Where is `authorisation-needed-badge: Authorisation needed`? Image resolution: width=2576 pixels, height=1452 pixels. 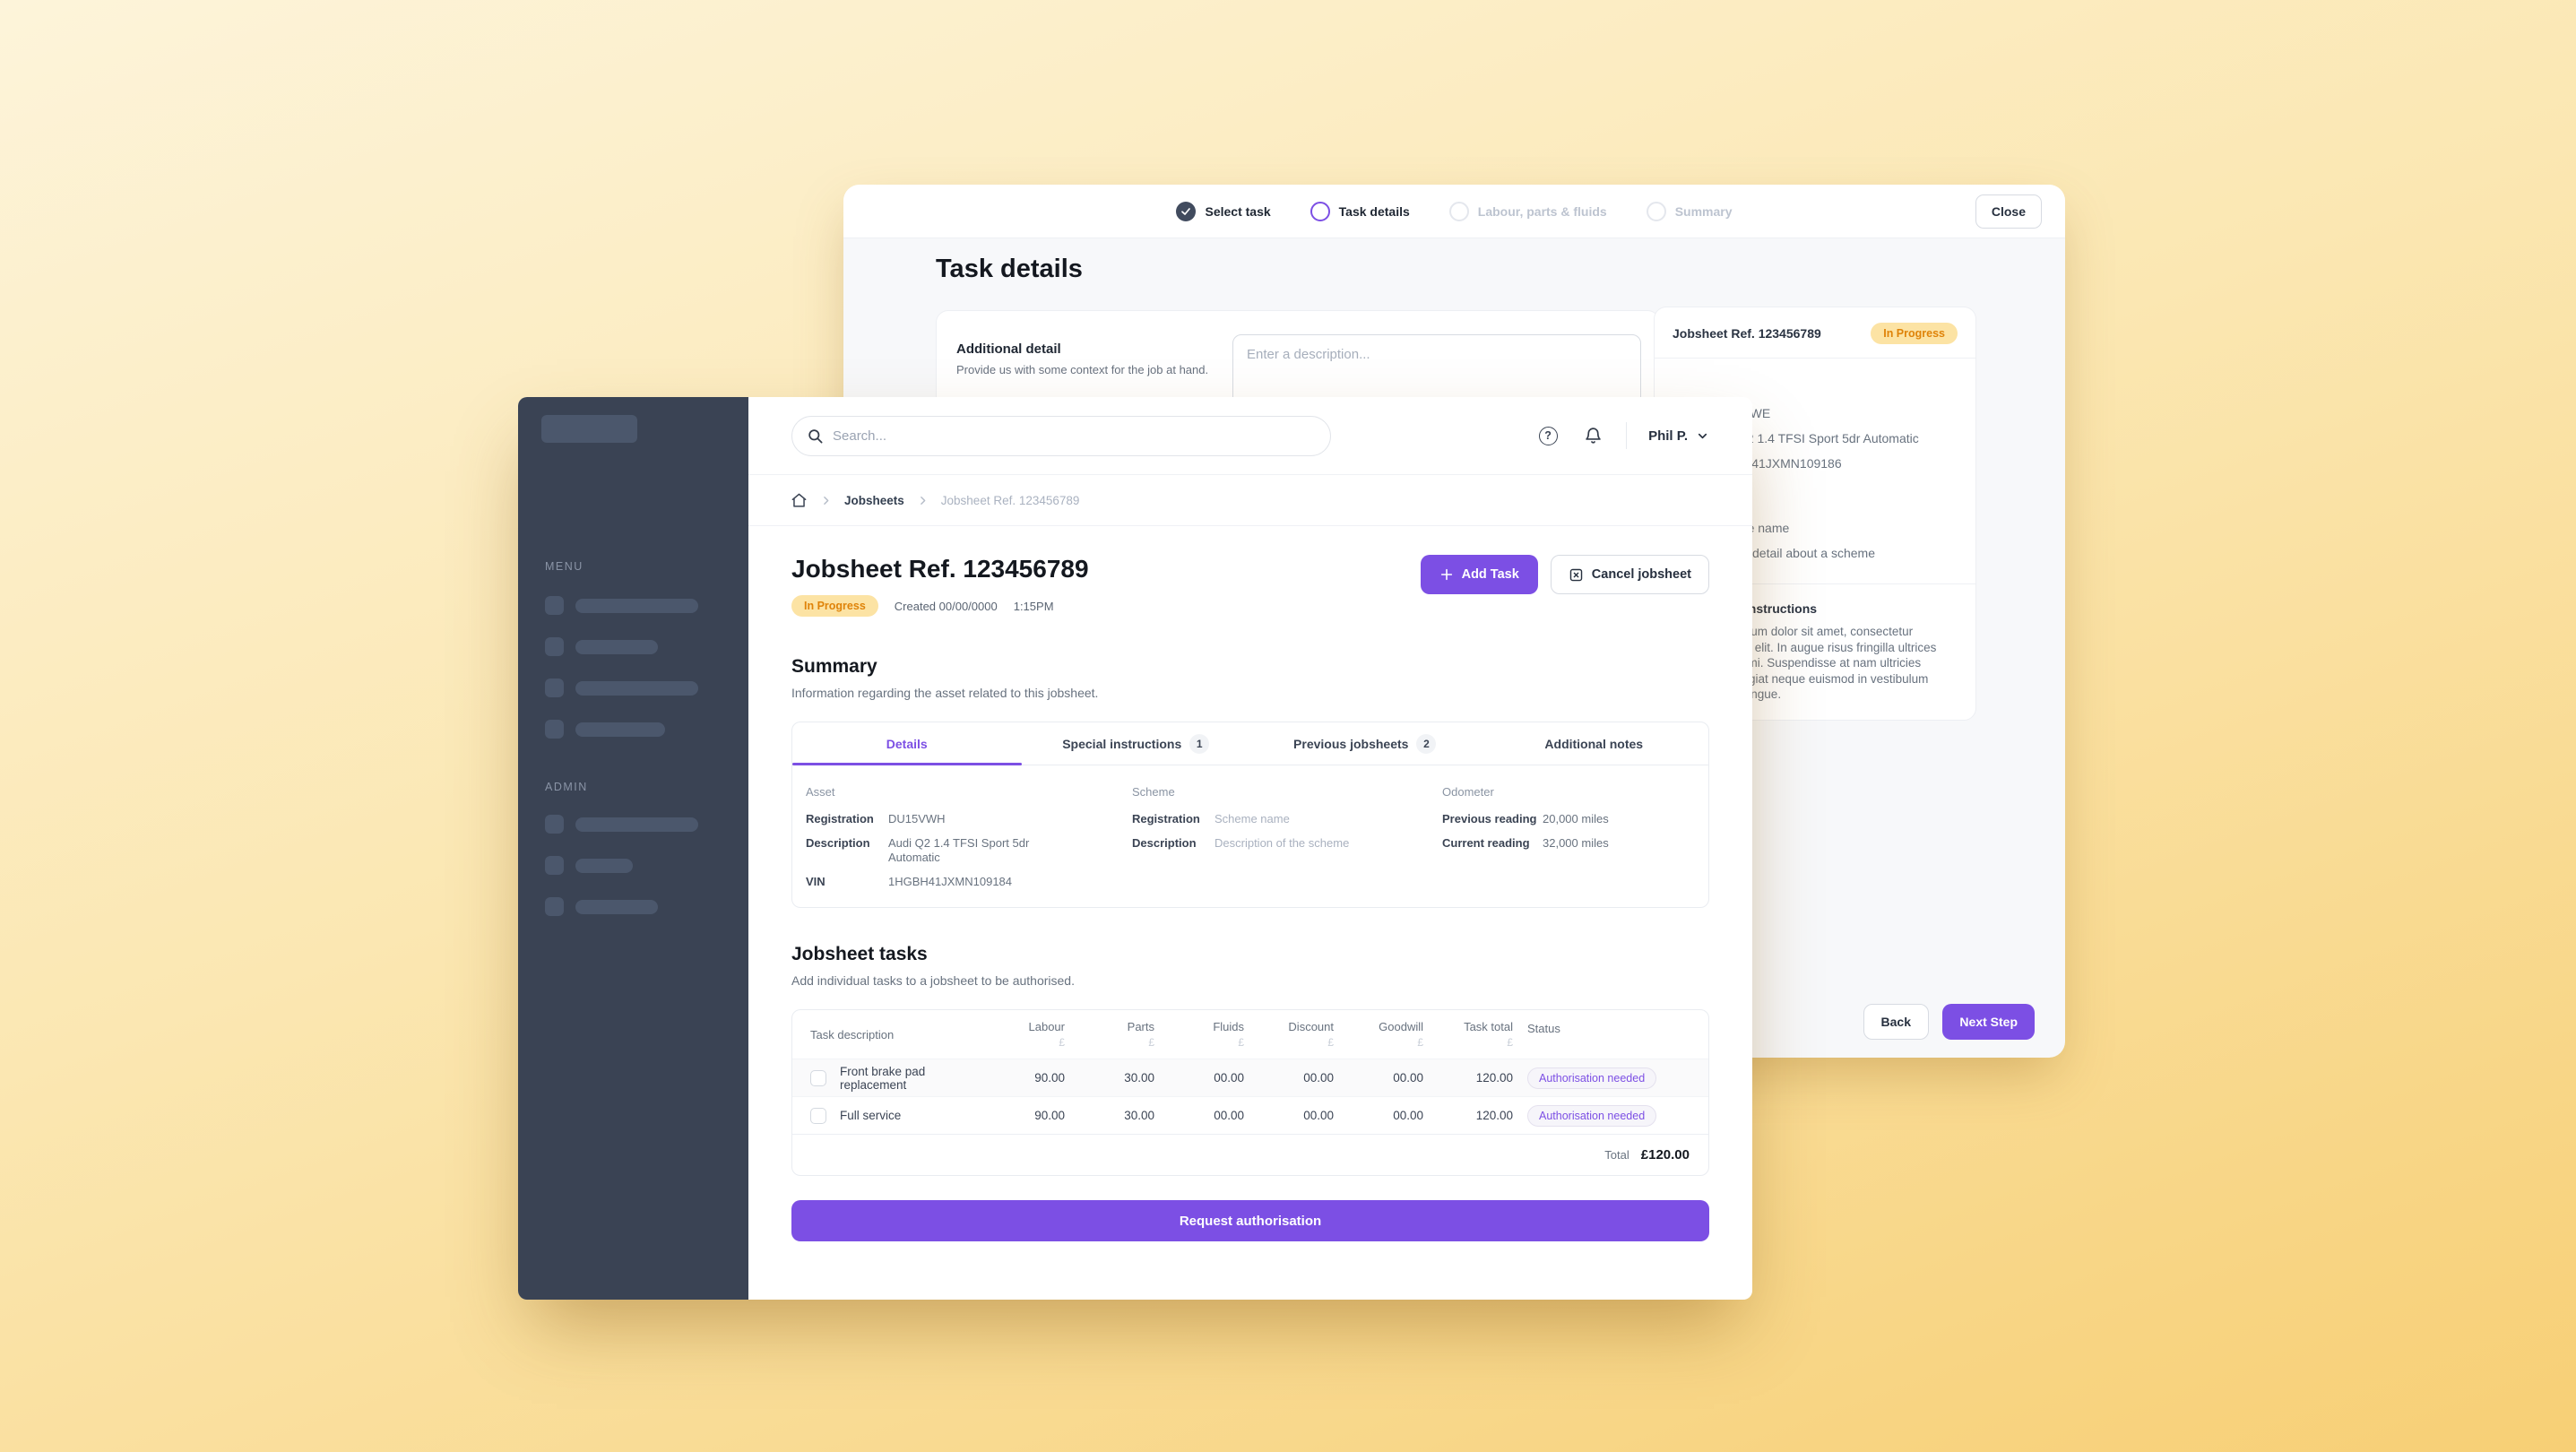
authorisation-needed-badge: Authorisation needed is located at coordinates (1592, 1078).